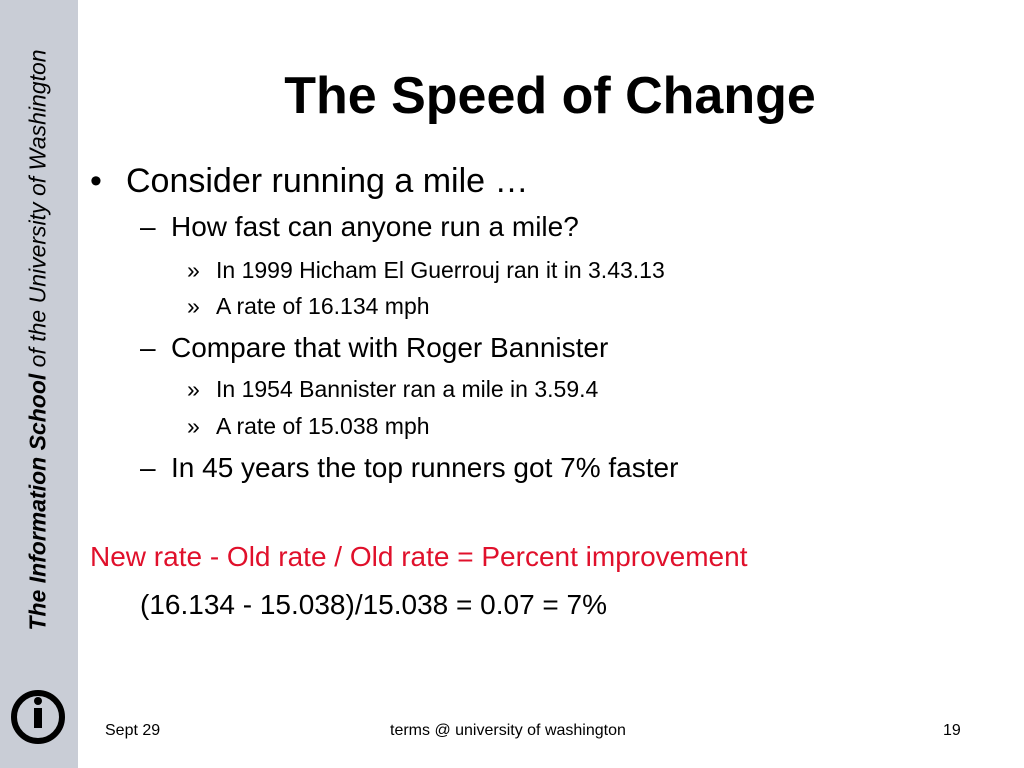  Describe the element at coordinates (550, 96) in the screenshot. I see `slide-title: The Speed of Change` at that location.